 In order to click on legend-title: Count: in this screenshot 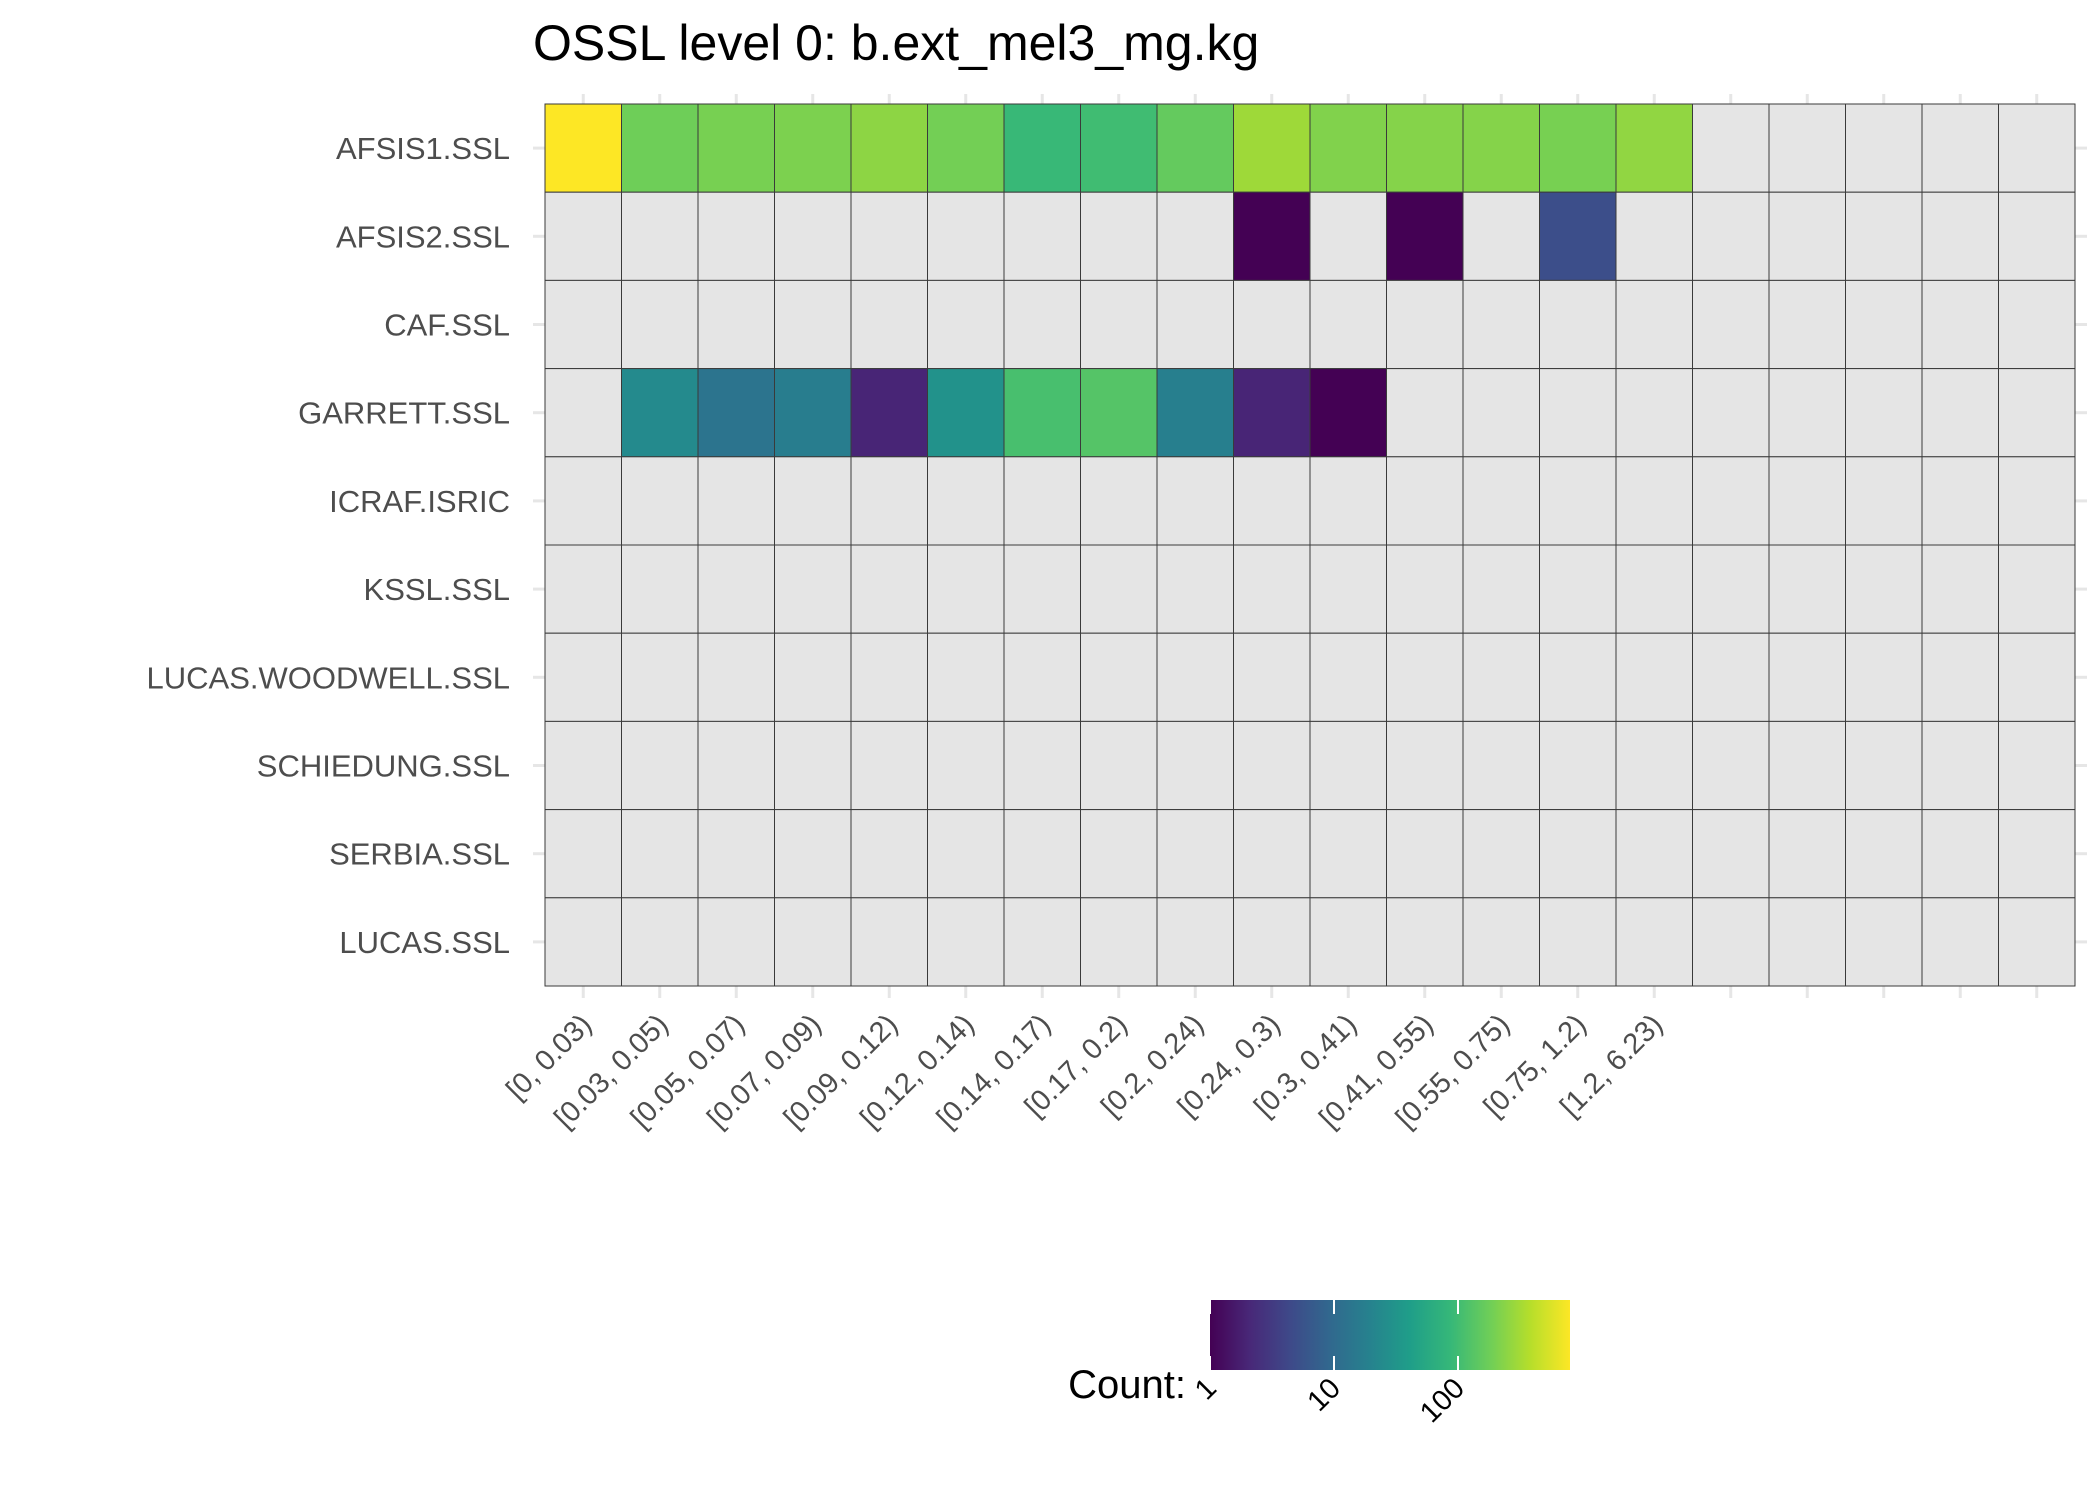, I will do `click(1127, 1385)`.